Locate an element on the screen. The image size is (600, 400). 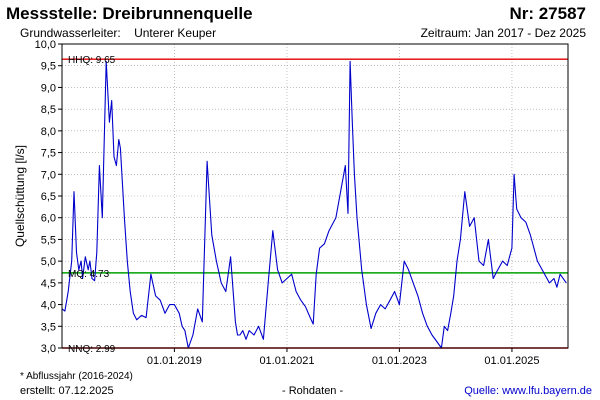
aquifer-label: Grundwasserleiter: is located at coordinates (70, 33).